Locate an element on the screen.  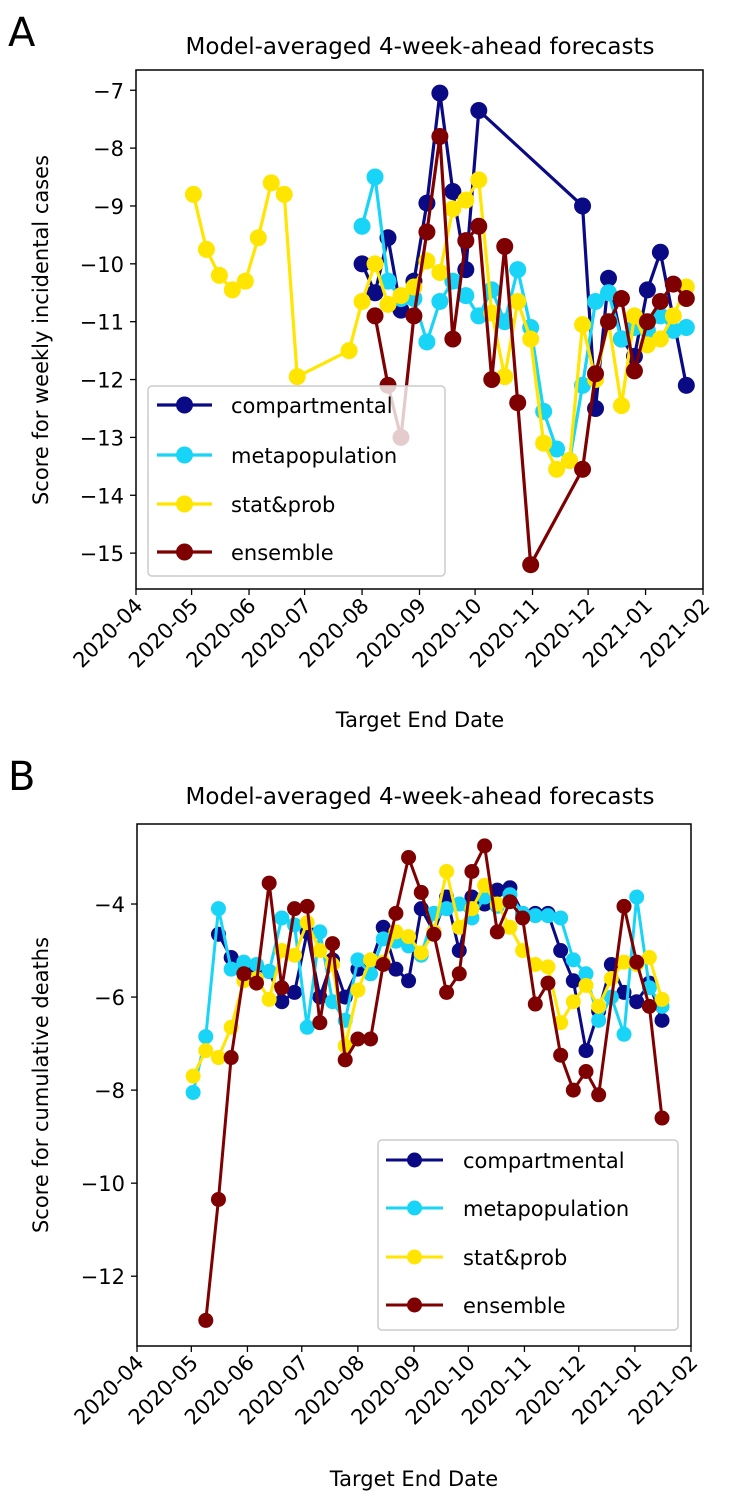
x-axis-label-a: Target End Date is located at coordinates (419, 720).